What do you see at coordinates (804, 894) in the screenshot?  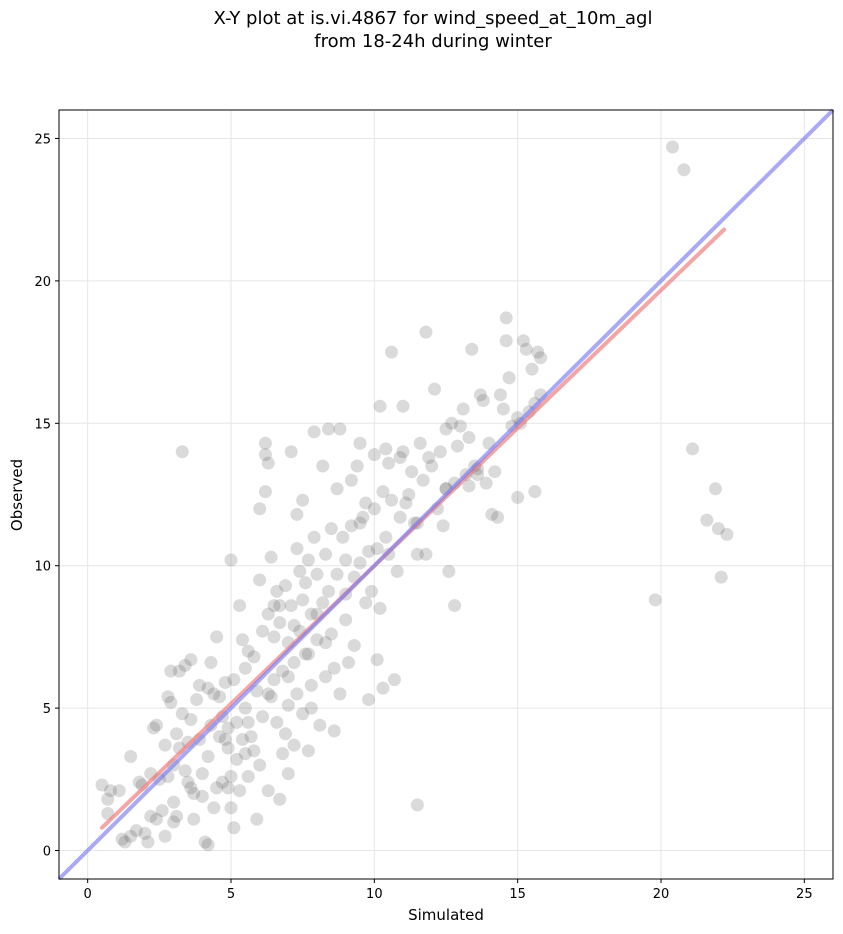 I see `x-tick-label: 25` at bounding box center [804, 894].